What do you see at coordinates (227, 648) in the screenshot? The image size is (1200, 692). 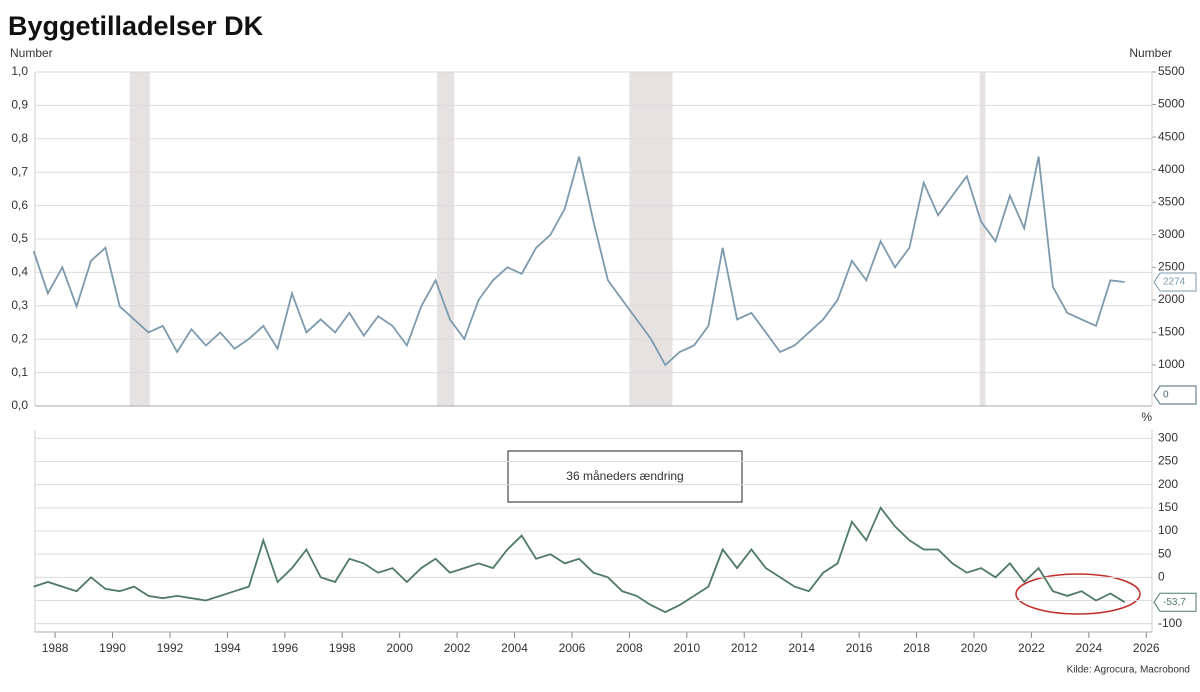 I see `x-tick-label: 1994` at bounding box center [227, 648].